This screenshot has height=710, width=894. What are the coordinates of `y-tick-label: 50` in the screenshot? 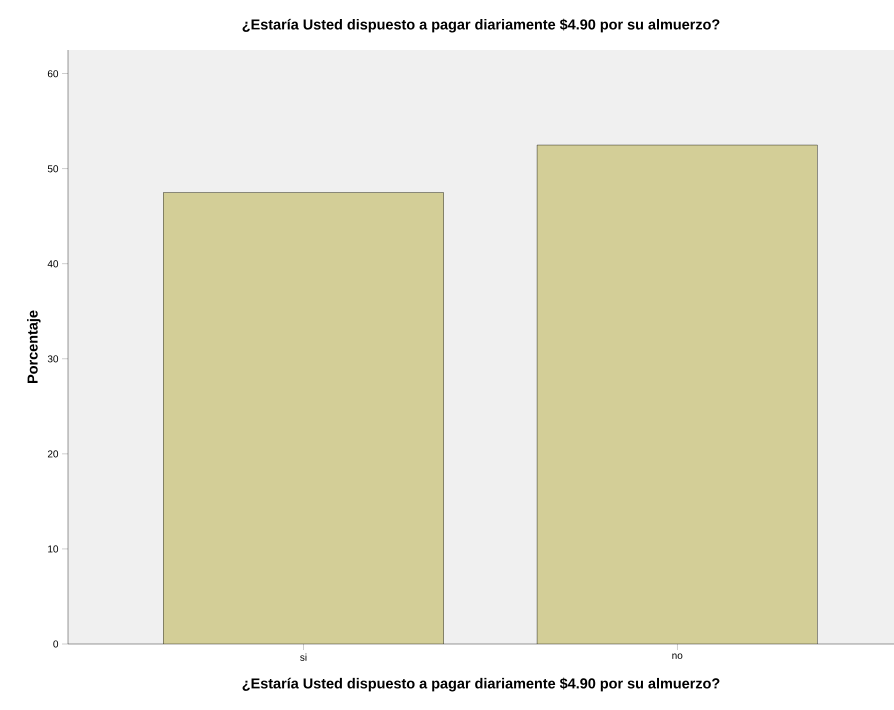 It's located at (53, 168).